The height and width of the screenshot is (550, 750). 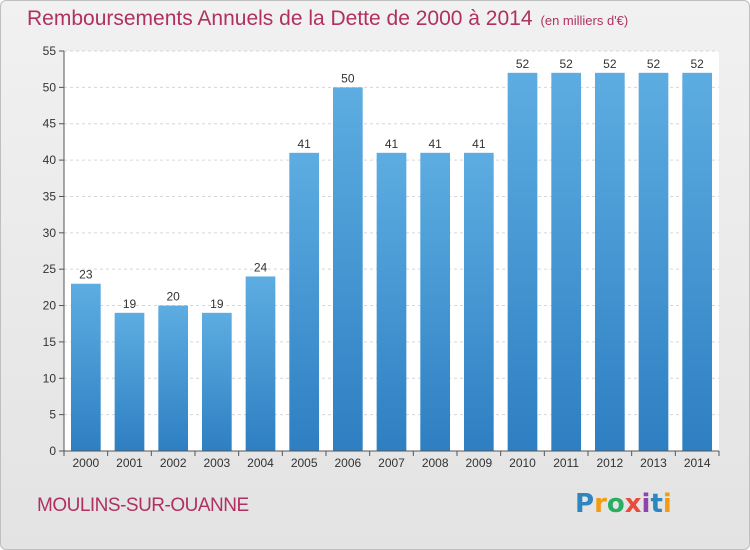 What do you see at coordinates (584, 20) in the screenshot?
I see `chart-unit: (en milliers d'€)` at bounding box center [584, 20].